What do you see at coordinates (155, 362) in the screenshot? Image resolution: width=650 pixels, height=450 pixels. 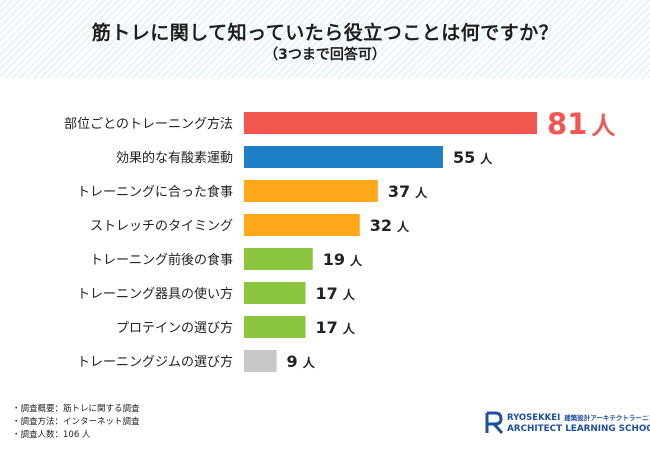 I see `category-label: トレーニングジムの選び方` at bounding box center [155, 362].